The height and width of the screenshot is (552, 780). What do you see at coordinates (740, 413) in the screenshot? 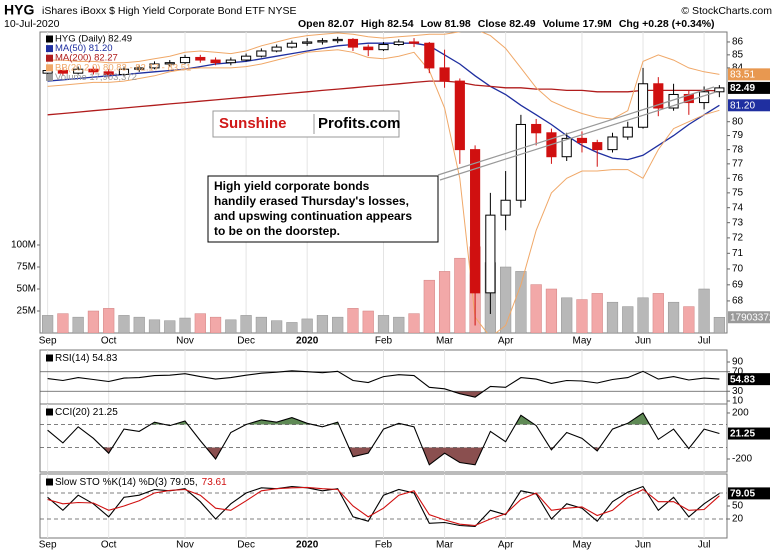
I see `y-tick-label: 200` at bounding box center [740, 413].